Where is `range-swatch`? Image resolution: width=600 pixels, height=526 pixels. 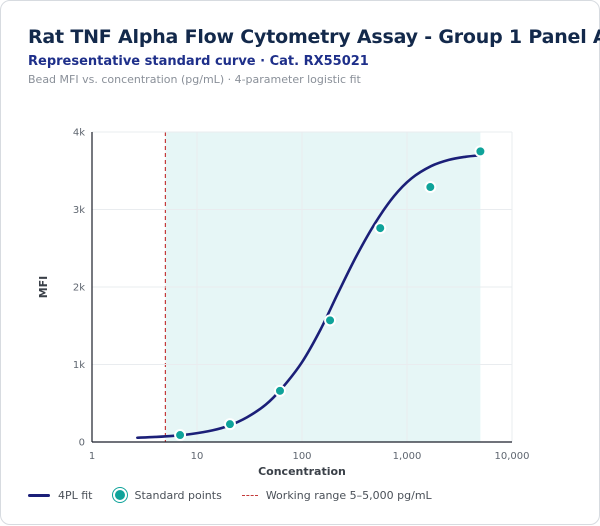
range-swatch is located at coordinates (249, 495).